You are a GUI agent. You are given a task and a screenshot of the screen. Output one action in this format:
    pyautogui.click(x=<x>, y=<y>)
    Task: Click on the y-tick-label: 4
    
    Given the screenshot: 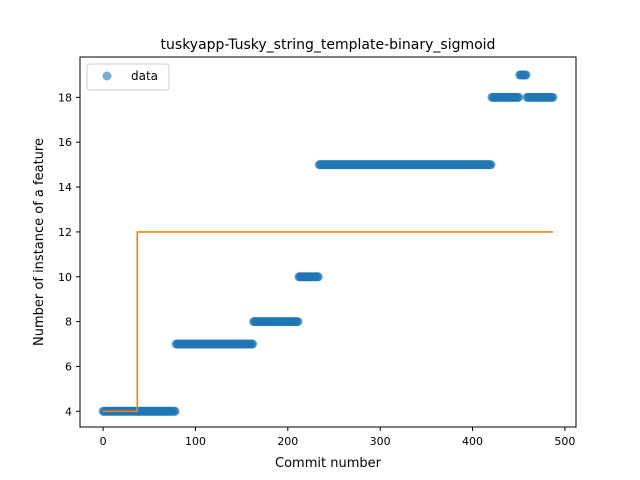 What is the action you would take?
    pyautogui.click(x=68, y=411)
    